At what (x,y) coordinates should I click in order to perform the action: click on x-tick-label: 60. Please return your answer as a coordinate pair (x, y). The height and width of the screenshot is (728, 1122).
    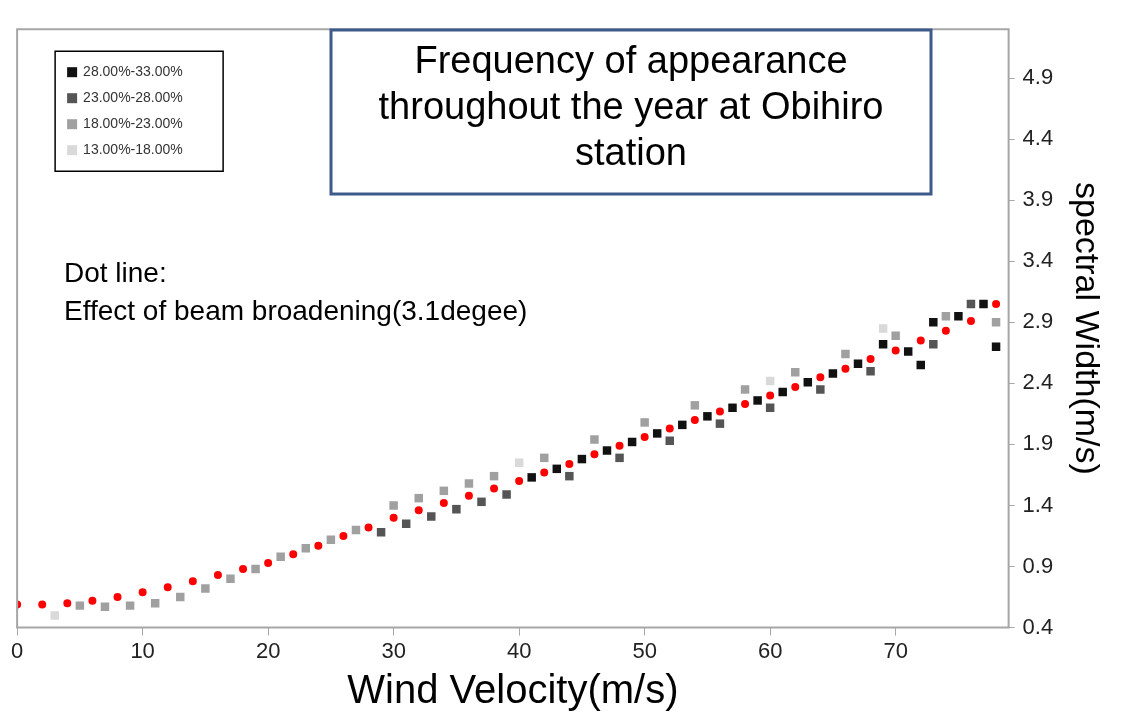
    Looking at the image, I should click on (770, 650).